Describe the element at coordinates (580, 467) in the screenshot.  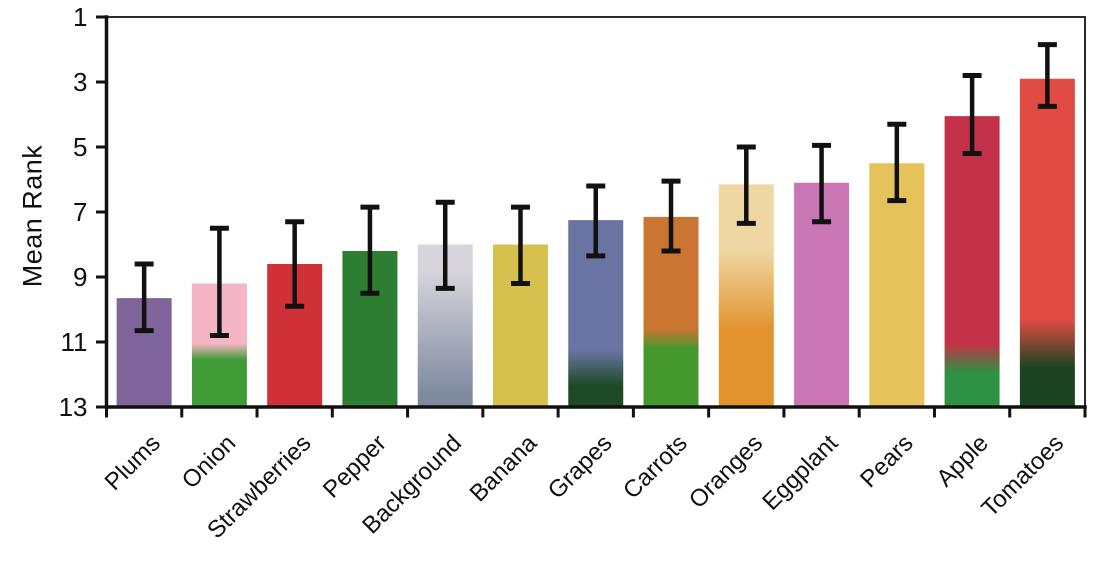
I see `x-label-grapes: Grapes` at that location.